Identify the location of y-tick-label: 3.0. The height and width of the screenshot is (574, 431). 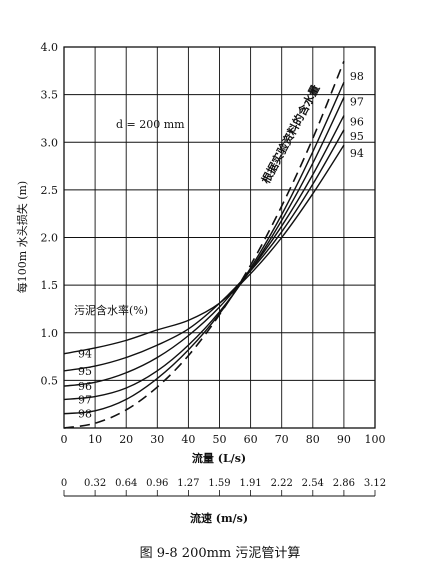
(50, 142).